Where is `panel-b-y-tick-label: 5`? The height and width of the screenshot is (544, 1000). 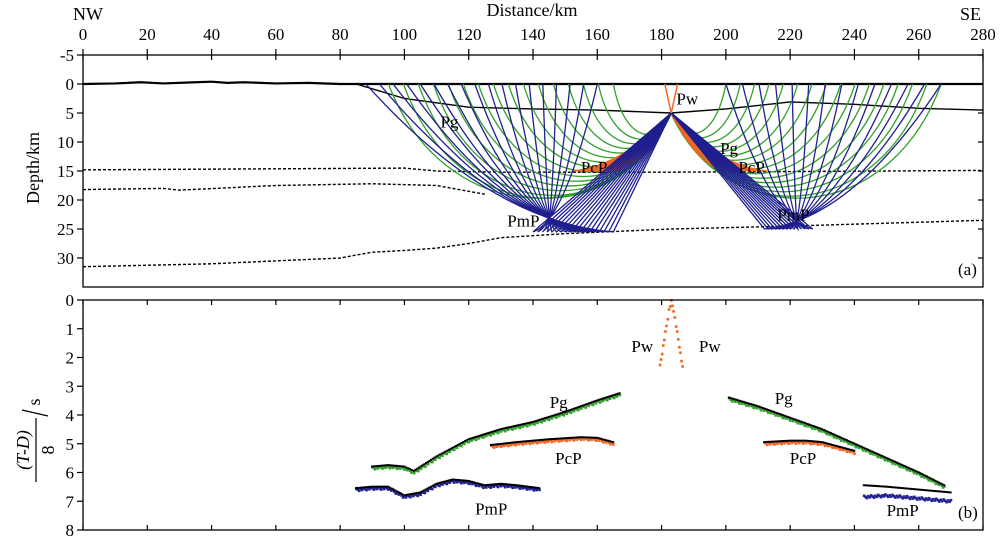 panel-b-y-tick-label: 5 is located at coordinates (70, 444).